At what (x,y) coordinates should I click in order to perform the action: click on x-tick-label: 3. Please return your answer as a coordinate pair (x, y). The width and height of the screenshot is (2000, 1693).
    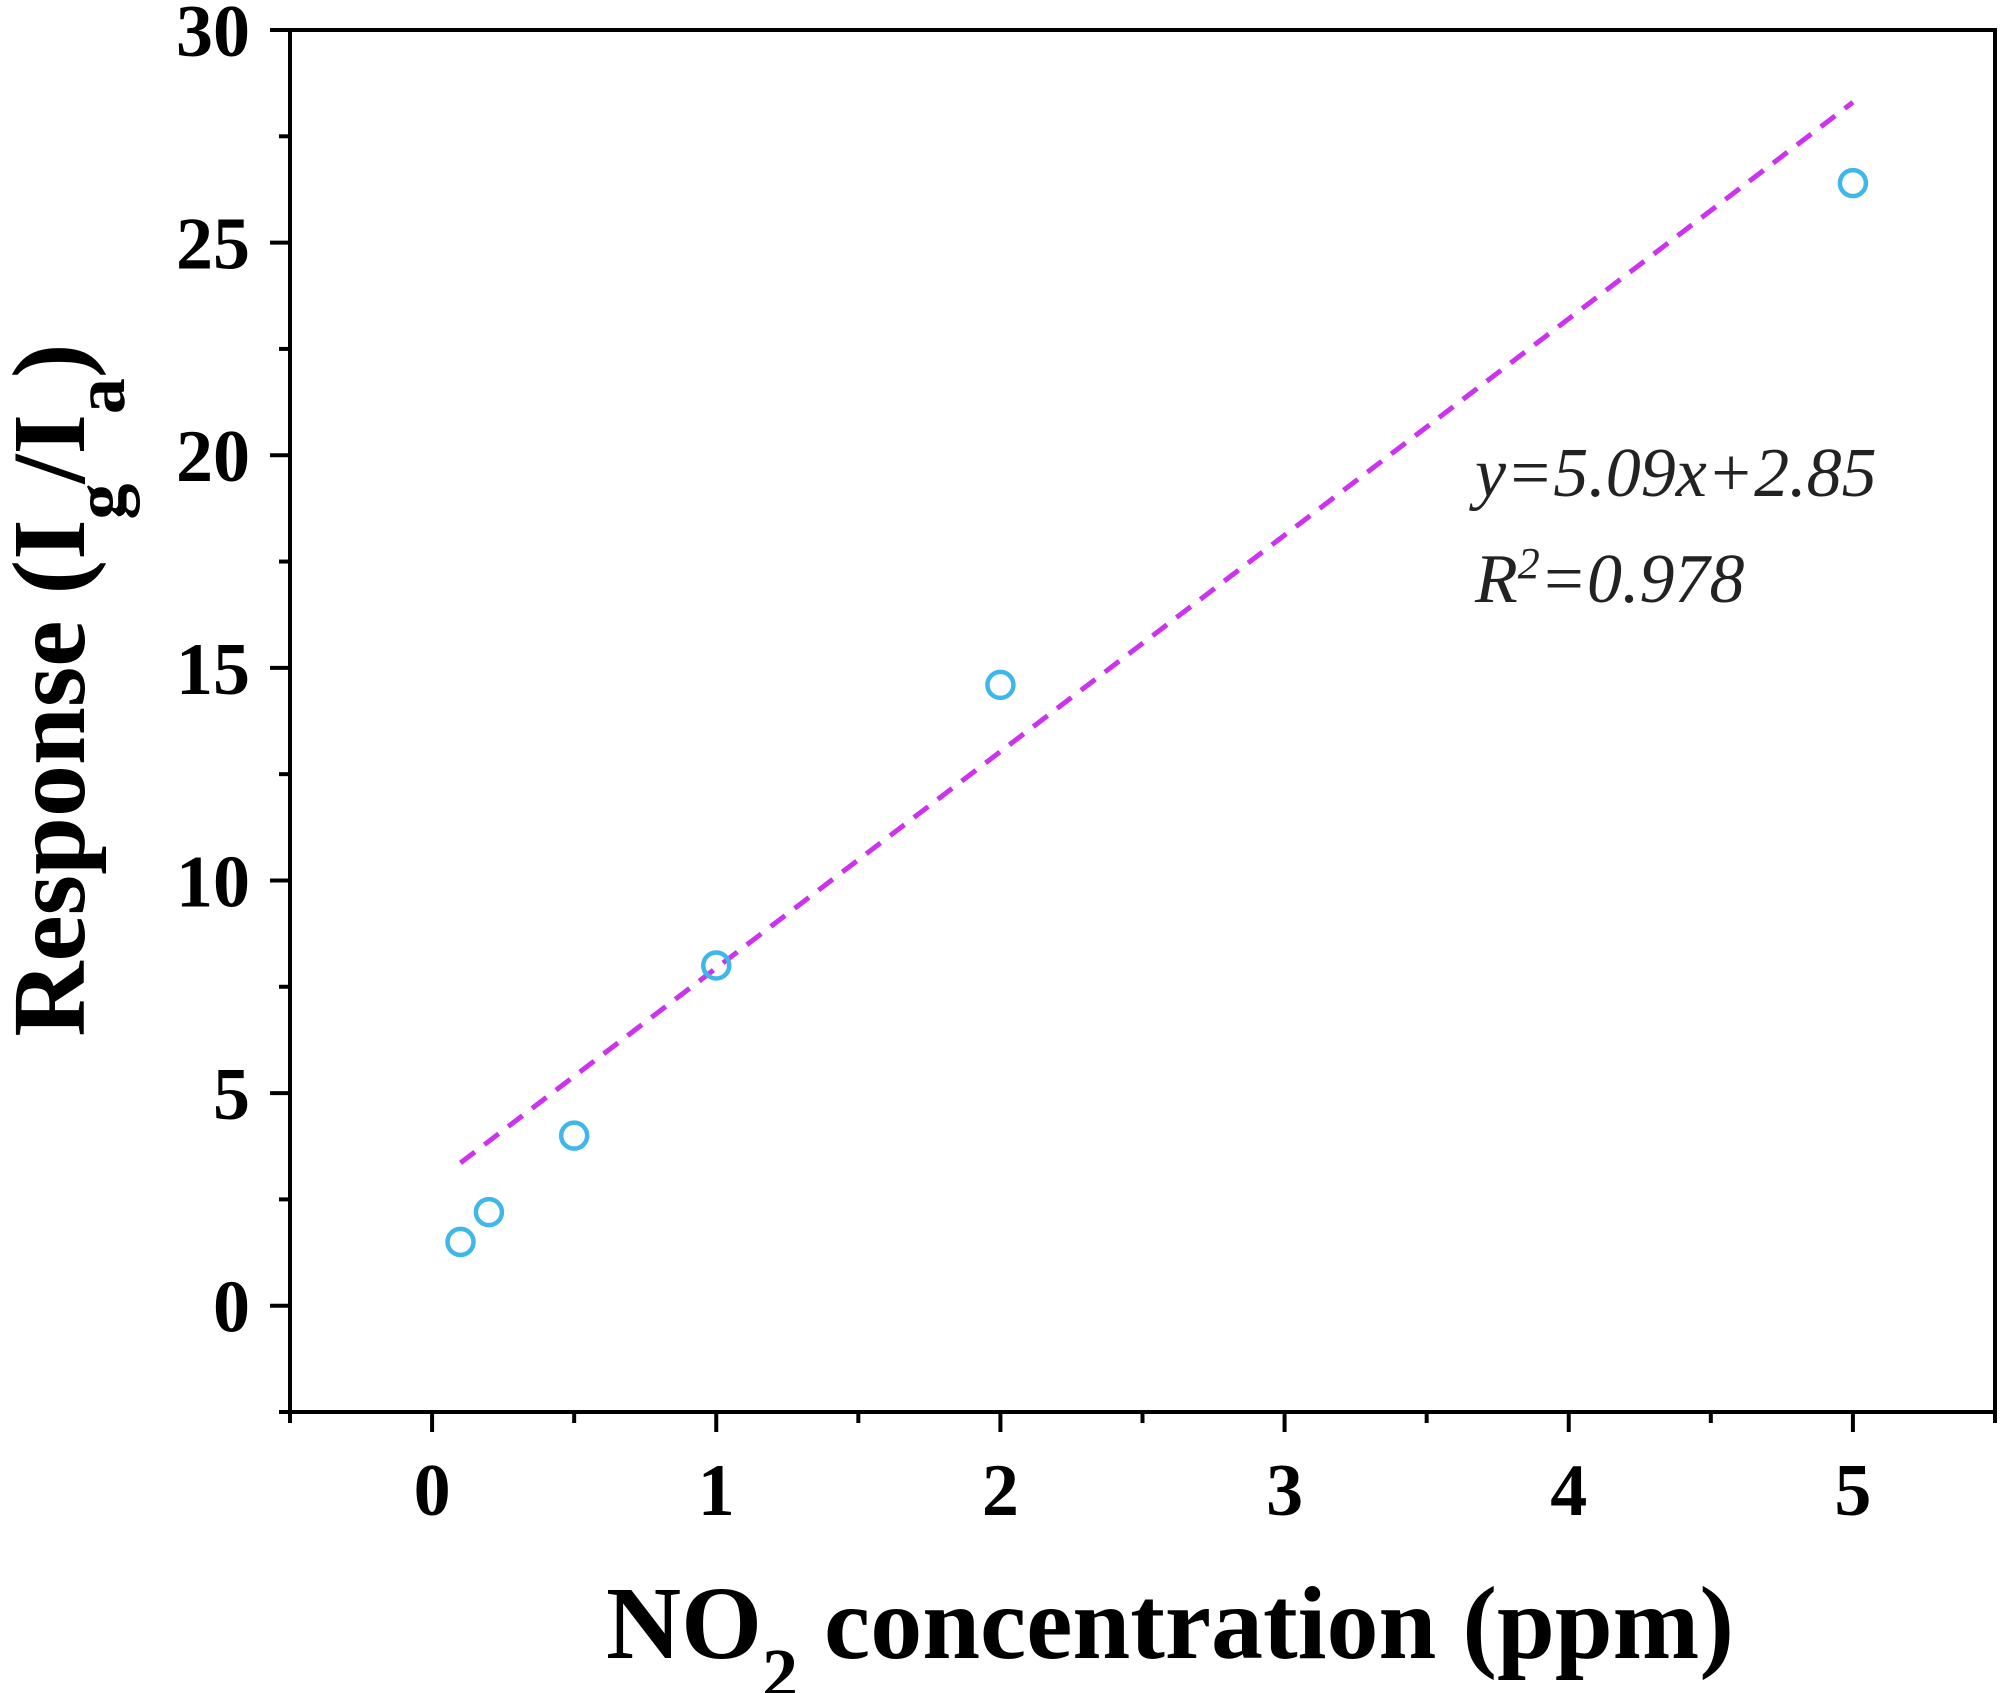
    Looking at the image, I should click on (1284, 1491).